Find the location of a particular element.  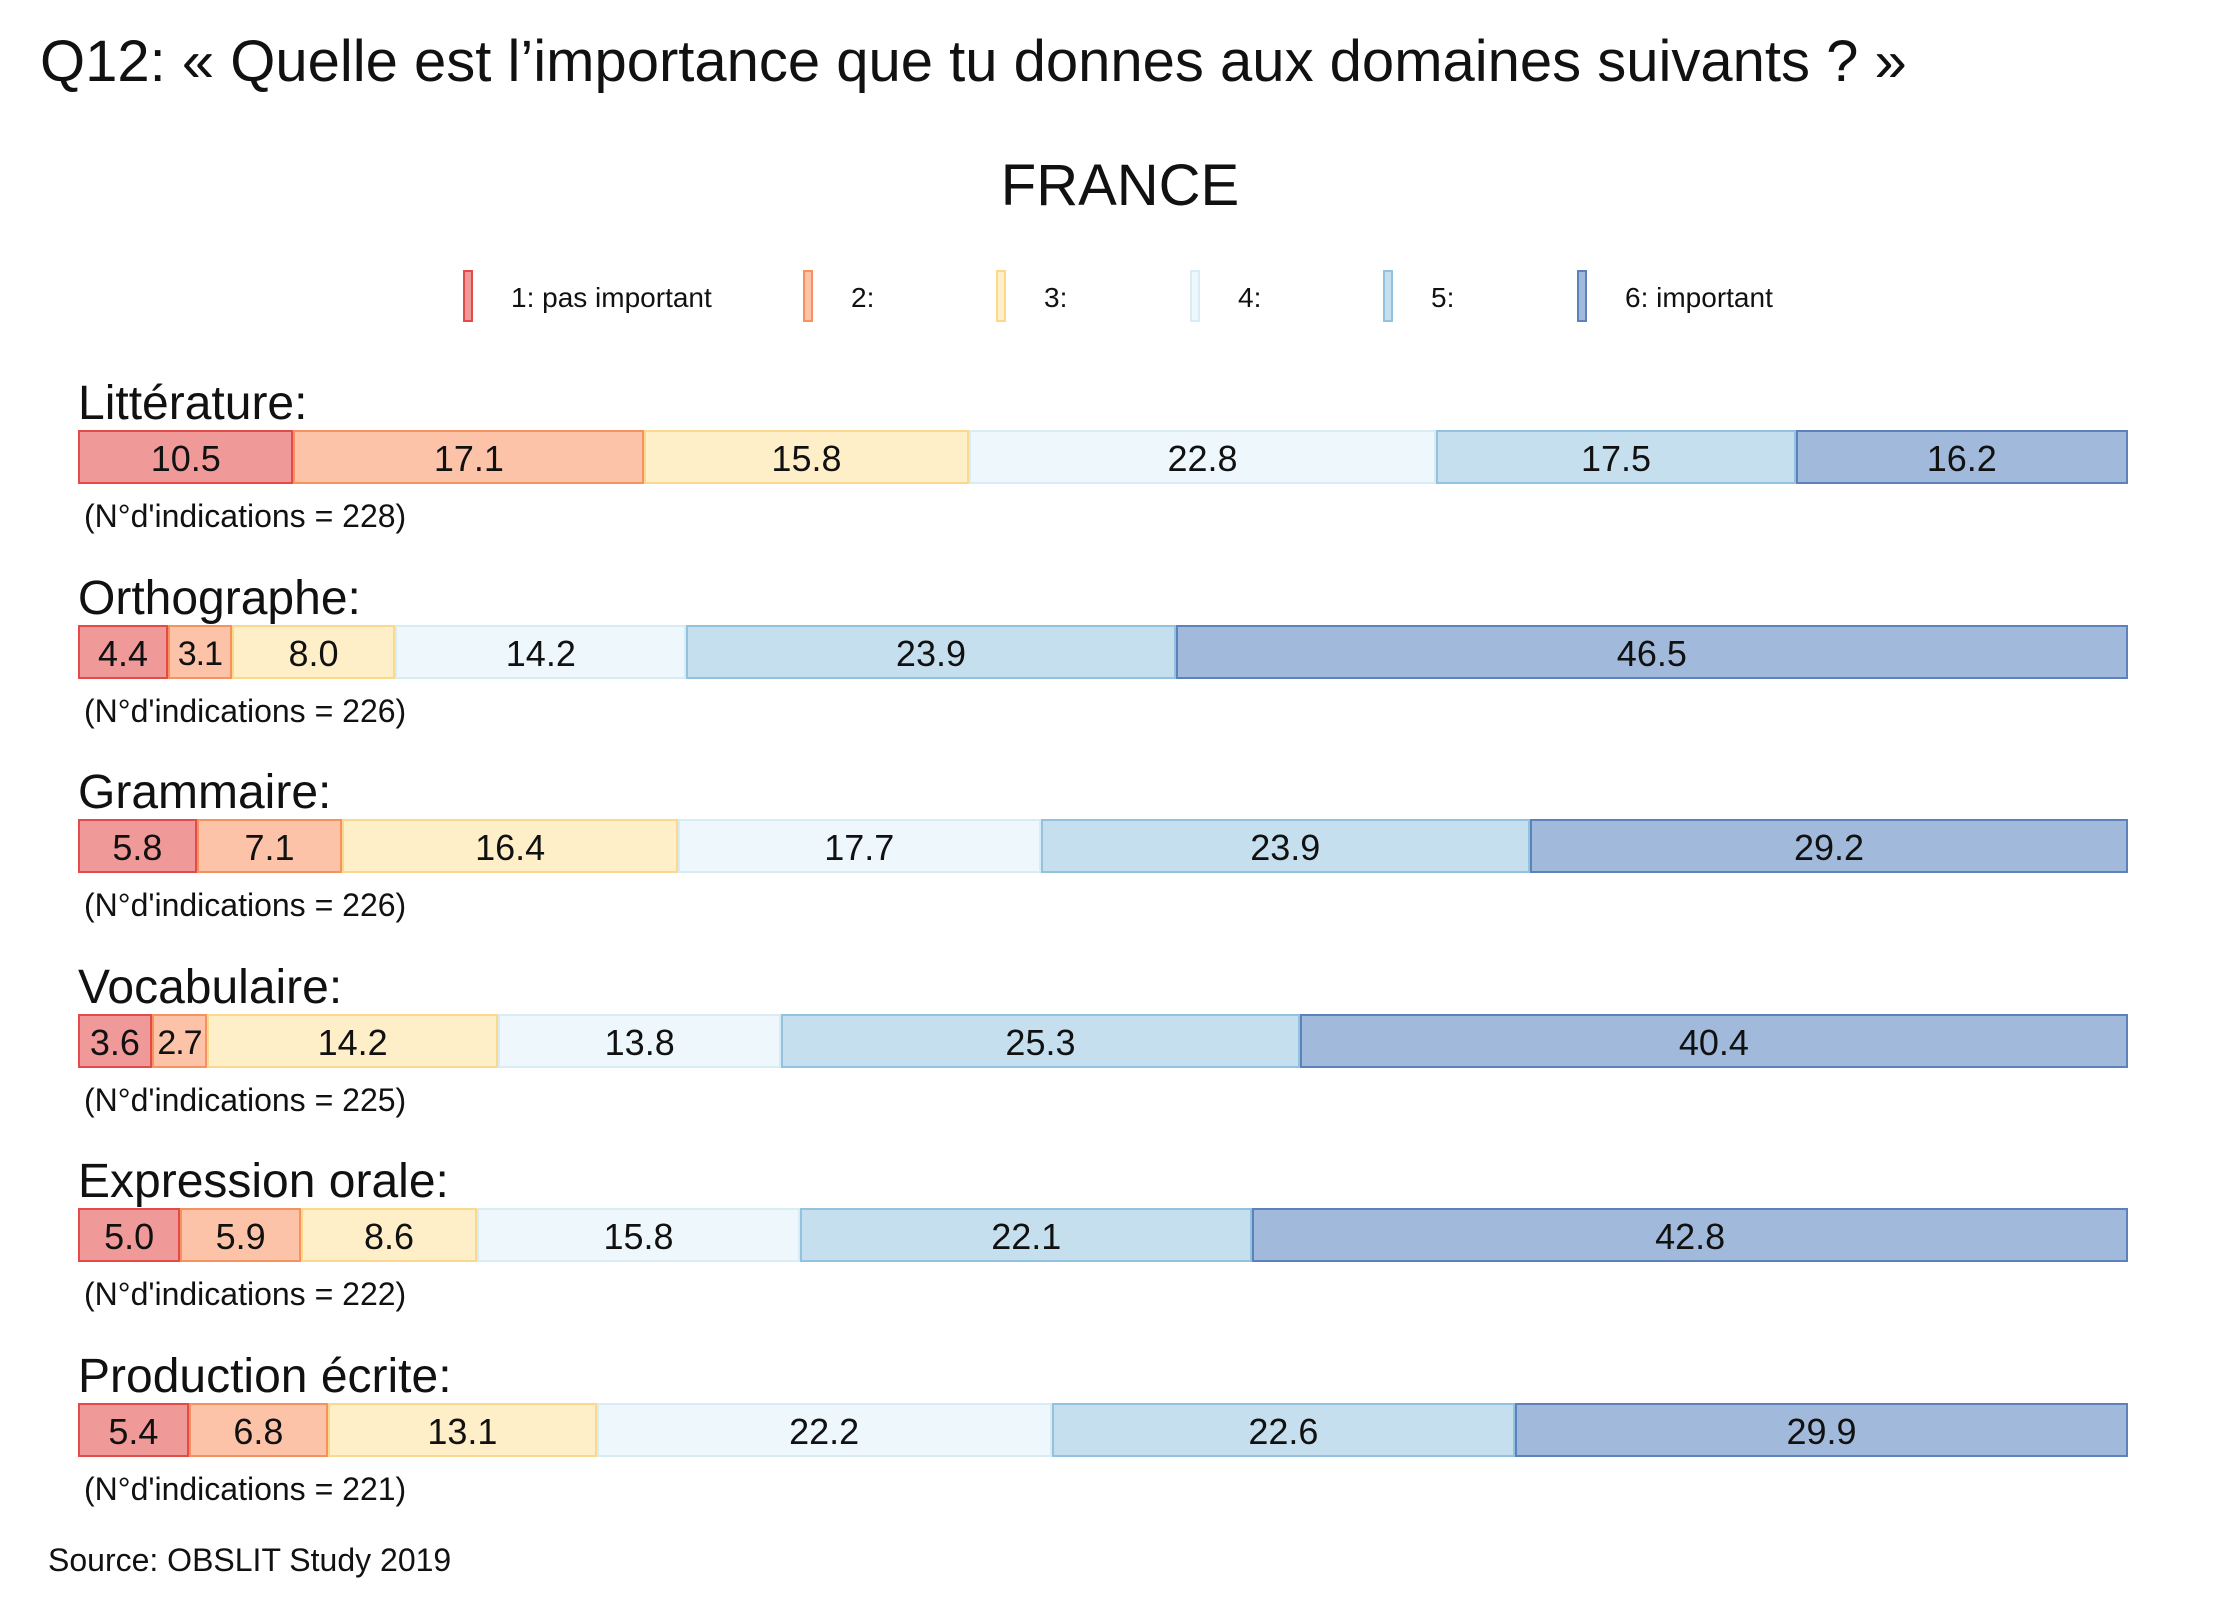

legend-label: 5: is located at coordinates (1443, 297).